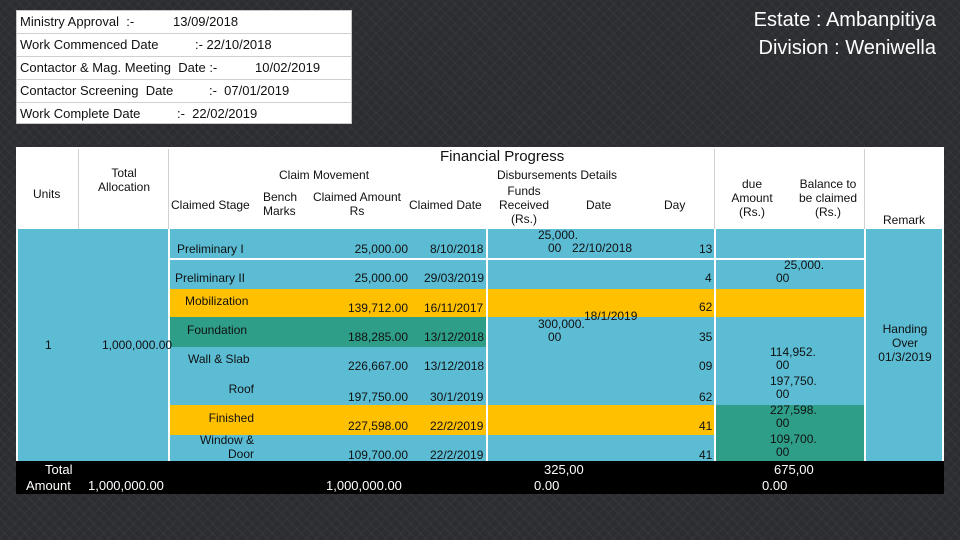 This screenshot has width=960, height=540. Describe the element at coordinates (502, 156) in the screenshot. I see `table-title: Financial Progress` at that location.